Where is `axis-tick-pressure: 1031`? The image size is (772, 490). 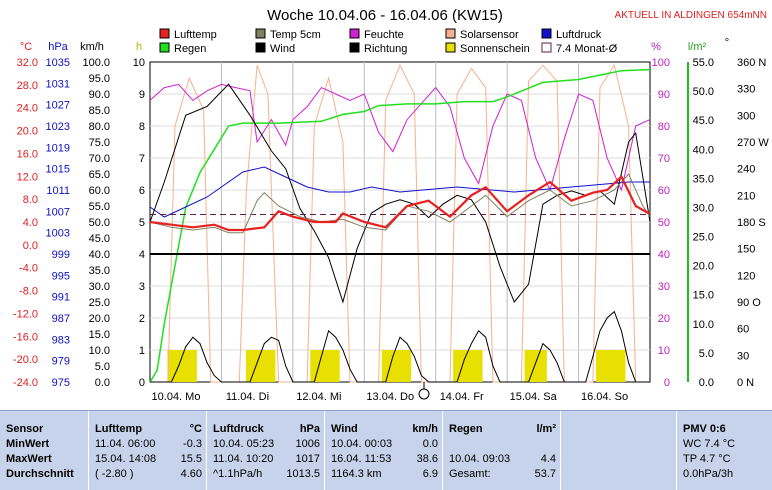 axis-tick-pressure: 1031 is located at coordinates (58, 84).